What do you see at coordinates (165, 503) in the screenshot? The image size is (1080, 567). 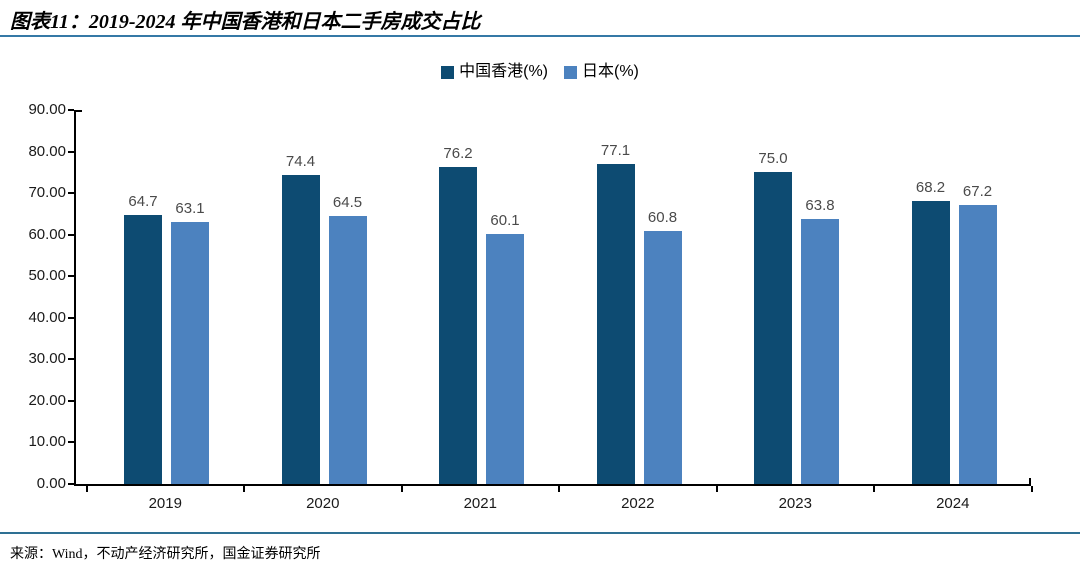 I see `x-axis-label: 2019` at bounding box center [165, 503].